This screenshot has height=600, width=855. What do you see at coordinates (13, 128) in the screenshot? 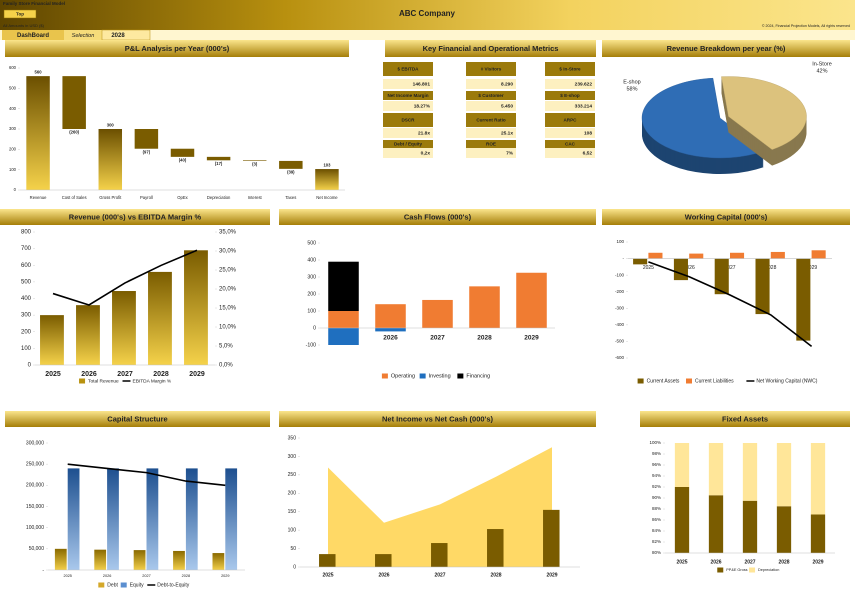
I see `y-tick-label: 300` at bounding box center [13, 128].